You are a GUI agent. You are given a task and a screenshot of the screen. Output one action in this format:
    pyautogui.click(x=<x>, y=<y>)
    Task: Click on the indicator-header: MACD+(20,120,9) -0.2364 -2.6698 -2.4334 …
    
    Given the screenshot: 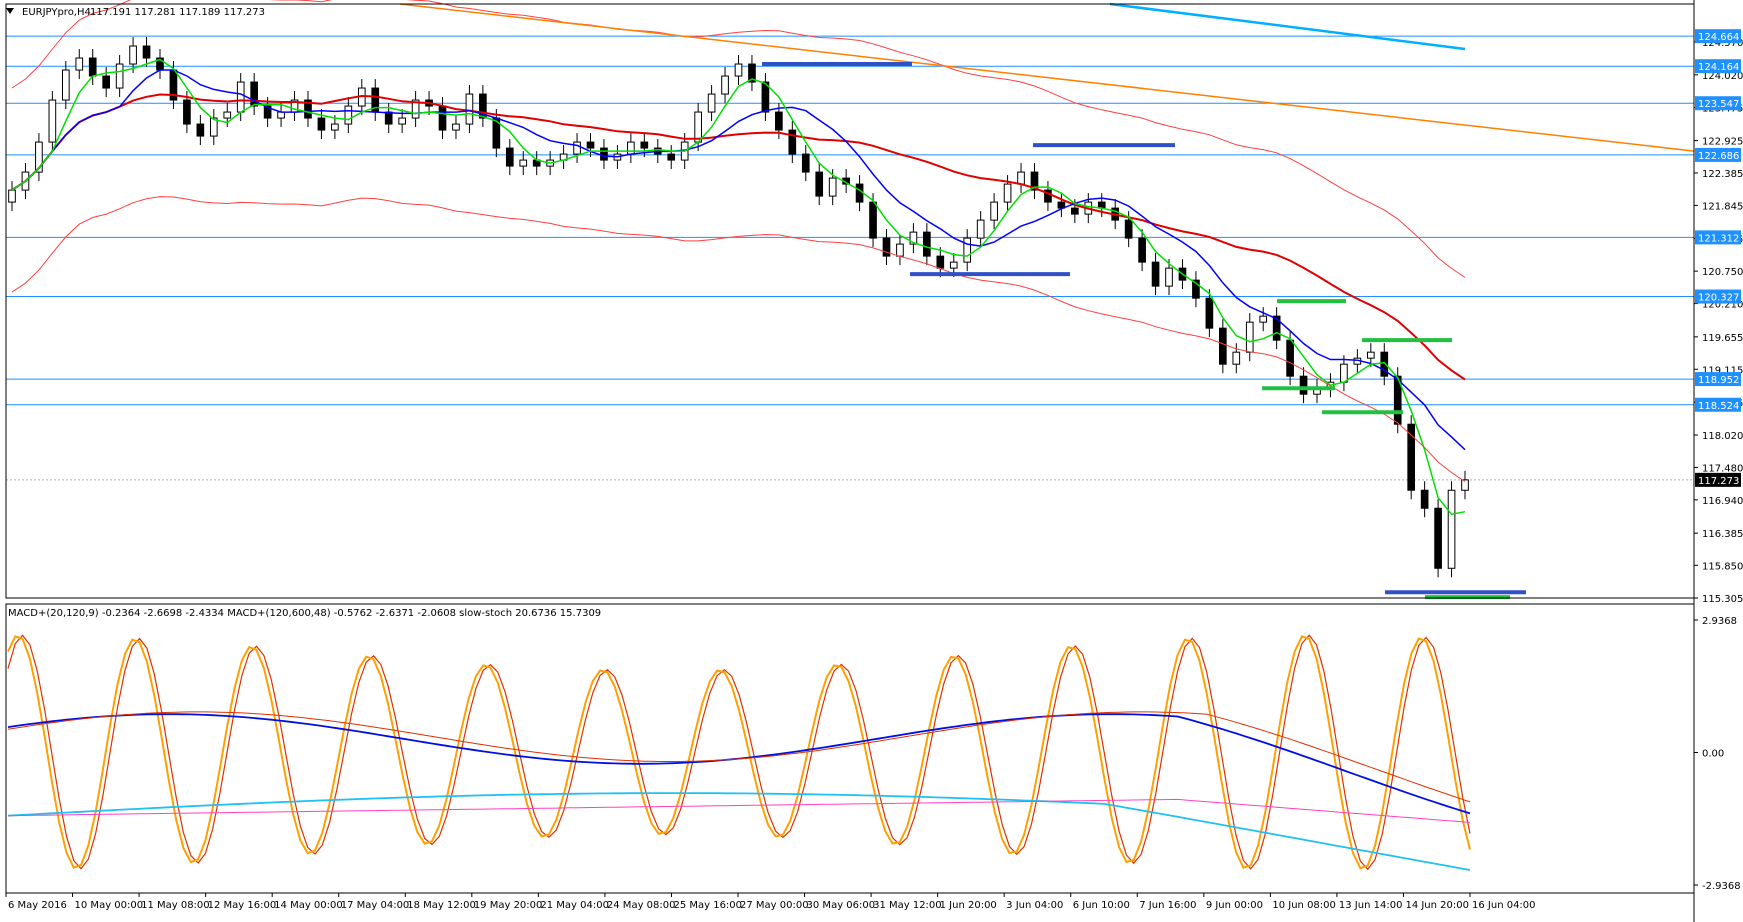 What is the action you would take?
    pyautogui.click(x=304, y=613)
    